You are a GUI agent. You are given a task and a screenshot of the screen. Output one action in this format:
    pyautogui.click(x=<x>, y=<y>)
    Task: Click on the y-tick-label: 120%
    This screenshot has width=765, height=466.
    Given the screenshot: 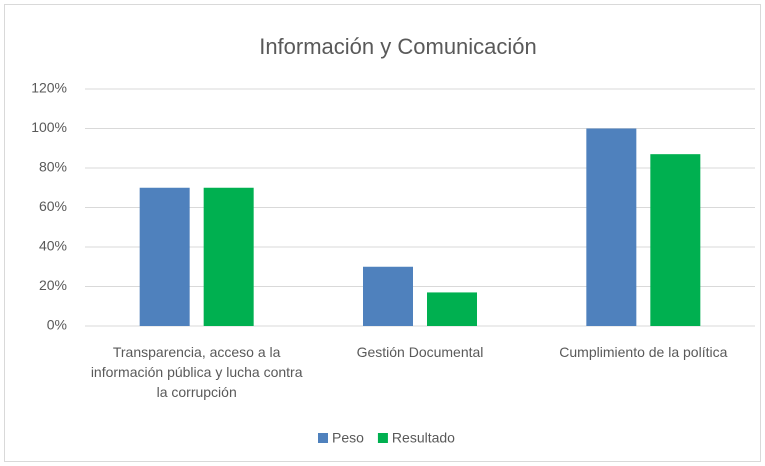 What is the action you would take?
    pyautogui.click(x=49, y=88)
    